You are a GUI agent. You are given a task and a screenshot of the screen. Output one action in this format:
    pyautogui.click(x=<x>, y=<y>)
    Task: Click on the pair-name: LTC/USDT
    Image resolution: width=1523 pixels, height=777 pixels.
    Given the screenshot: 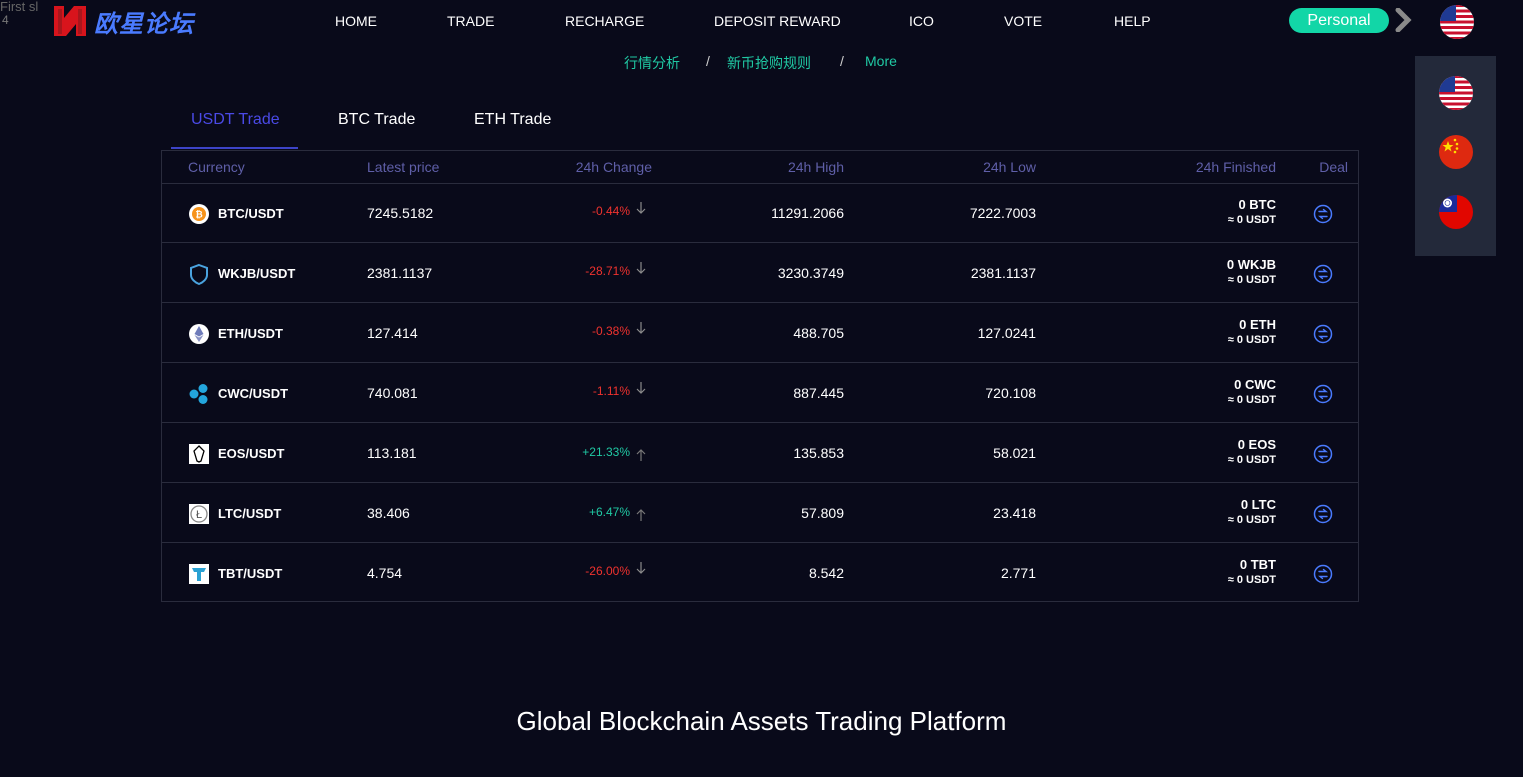 What is the action you would take?
    pyautogui.click(x=250, y=513)
    